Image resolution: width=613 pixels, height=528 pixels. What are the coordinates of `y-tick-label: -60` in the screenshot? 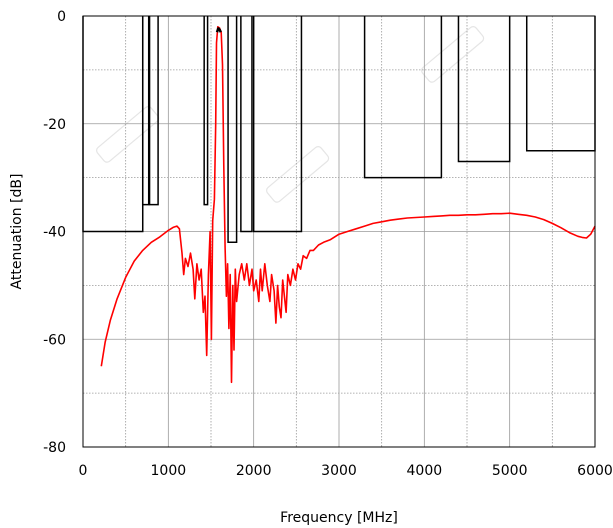 It's located at (54, 340).